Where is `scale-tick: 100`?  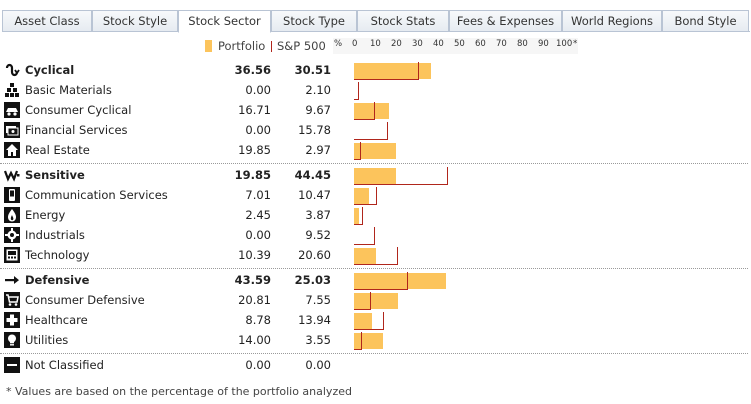 scale-tick: 100 is located at coordinates (564, 44).